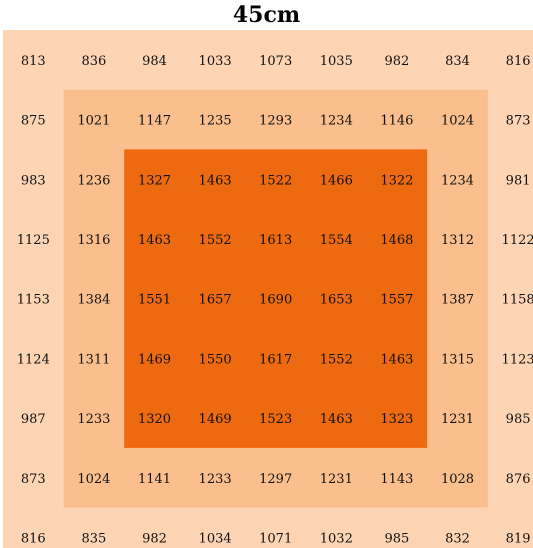 Image resolution: width=533 pixels, height=548 pixels. What do you see at coordinates (93, 300) in the screenshot?
I see `cell-value-r4-c1: 1384` at bounding box center [93, 300].